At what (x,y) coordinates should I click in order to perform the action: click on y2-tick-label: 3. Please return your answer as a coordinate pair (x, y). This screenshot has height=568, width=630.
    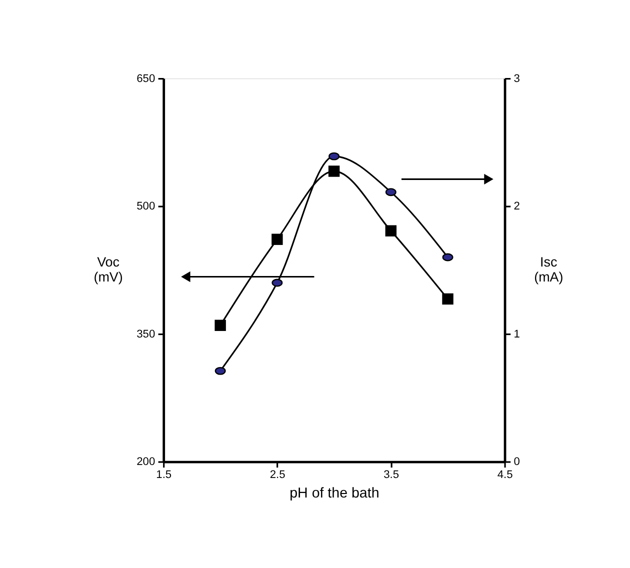
    Looking at the image, I should click on (517, 78).